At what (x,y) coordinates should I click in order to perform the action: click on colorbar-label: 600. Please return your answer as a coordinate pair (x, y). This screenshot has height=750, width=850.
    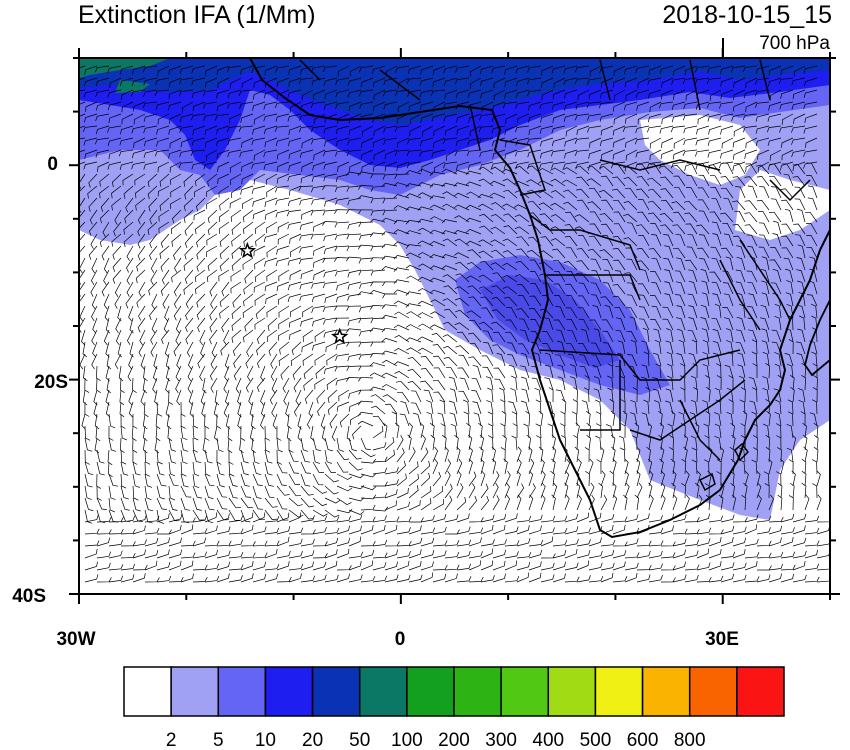
    Looking at the image, I should click on (643, 740).